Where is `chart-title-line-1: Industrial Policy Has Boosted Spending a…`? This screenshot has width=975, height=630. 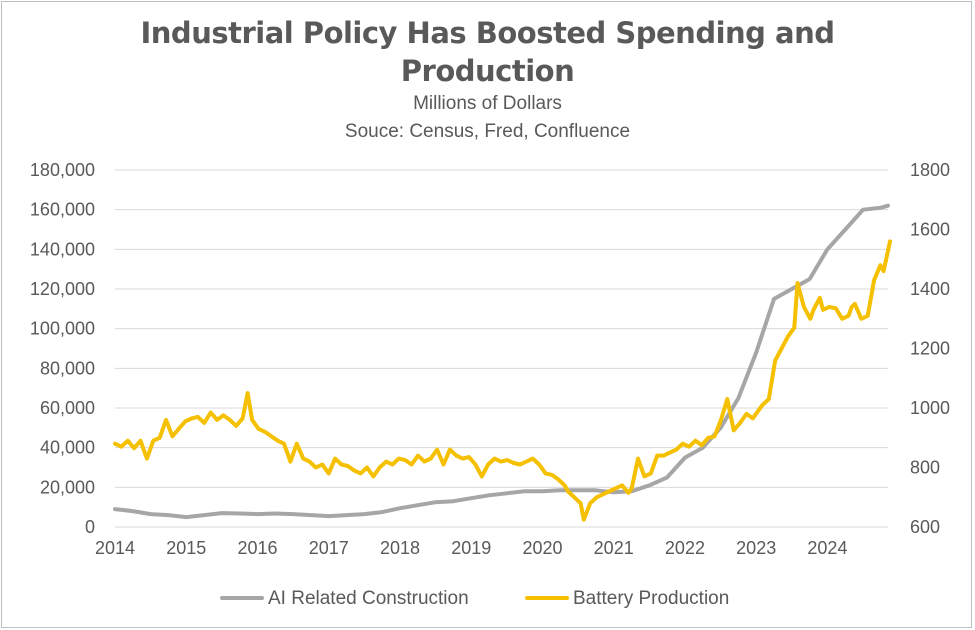
chart-title-line-1: Industrial Policy Has Boosted Spending a… is located at coordinates (488, 33).